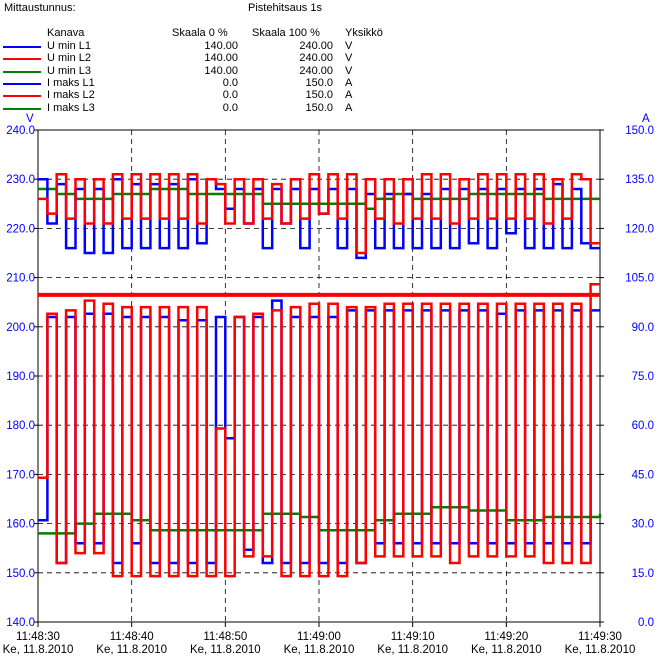 This screenshot has width=660, height=662. I want to click on right-tick-label: 75.0, so click(643, 377).